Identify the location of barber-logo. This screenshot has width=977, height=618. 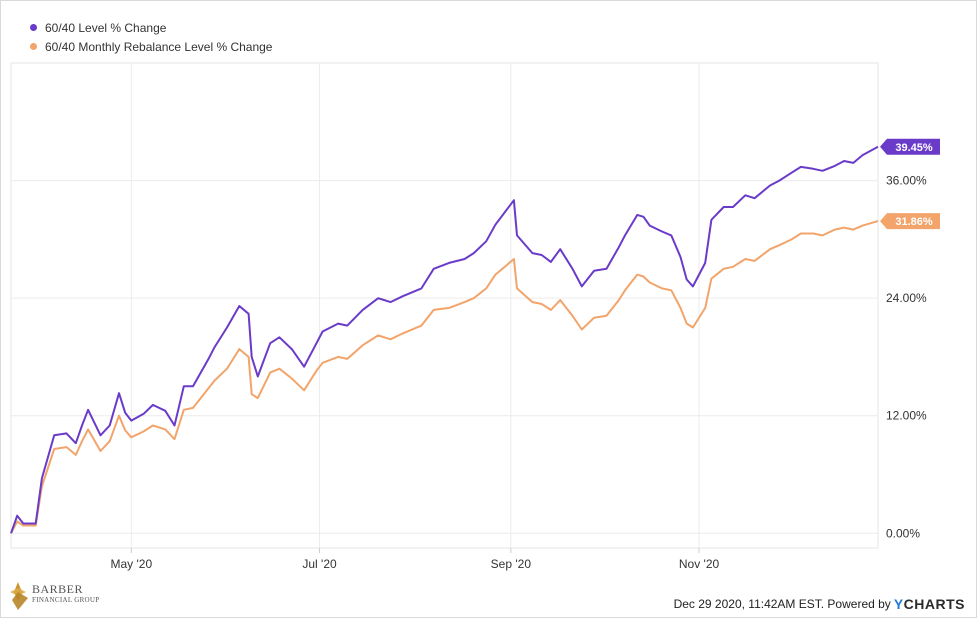
(19, 596).